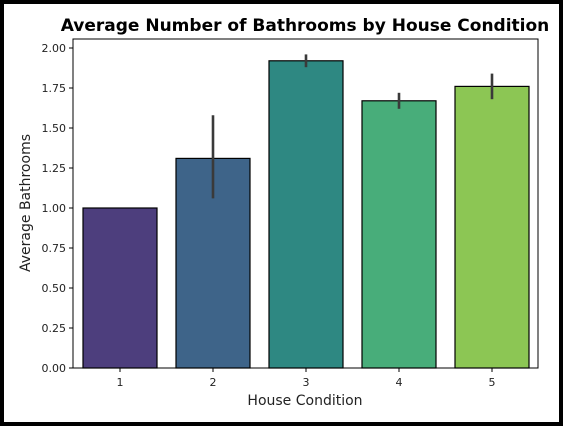  I want to click on y-axis: 0.00 0.25 0.50 0.75 1.00 1.25 1.50 1.75 2.00, so click(57, 208).